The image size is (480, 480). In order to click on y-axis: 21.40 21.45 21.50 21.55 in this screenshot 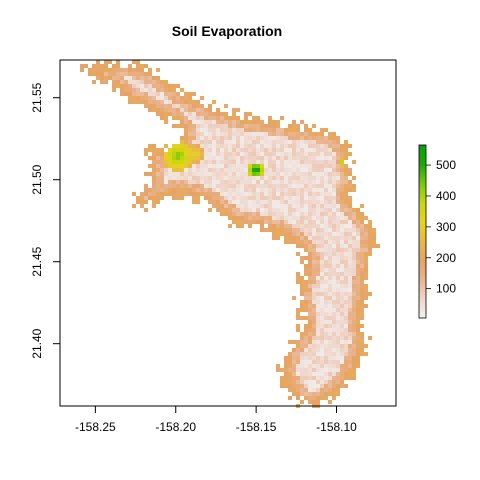, I will do `click(45, 220)`.